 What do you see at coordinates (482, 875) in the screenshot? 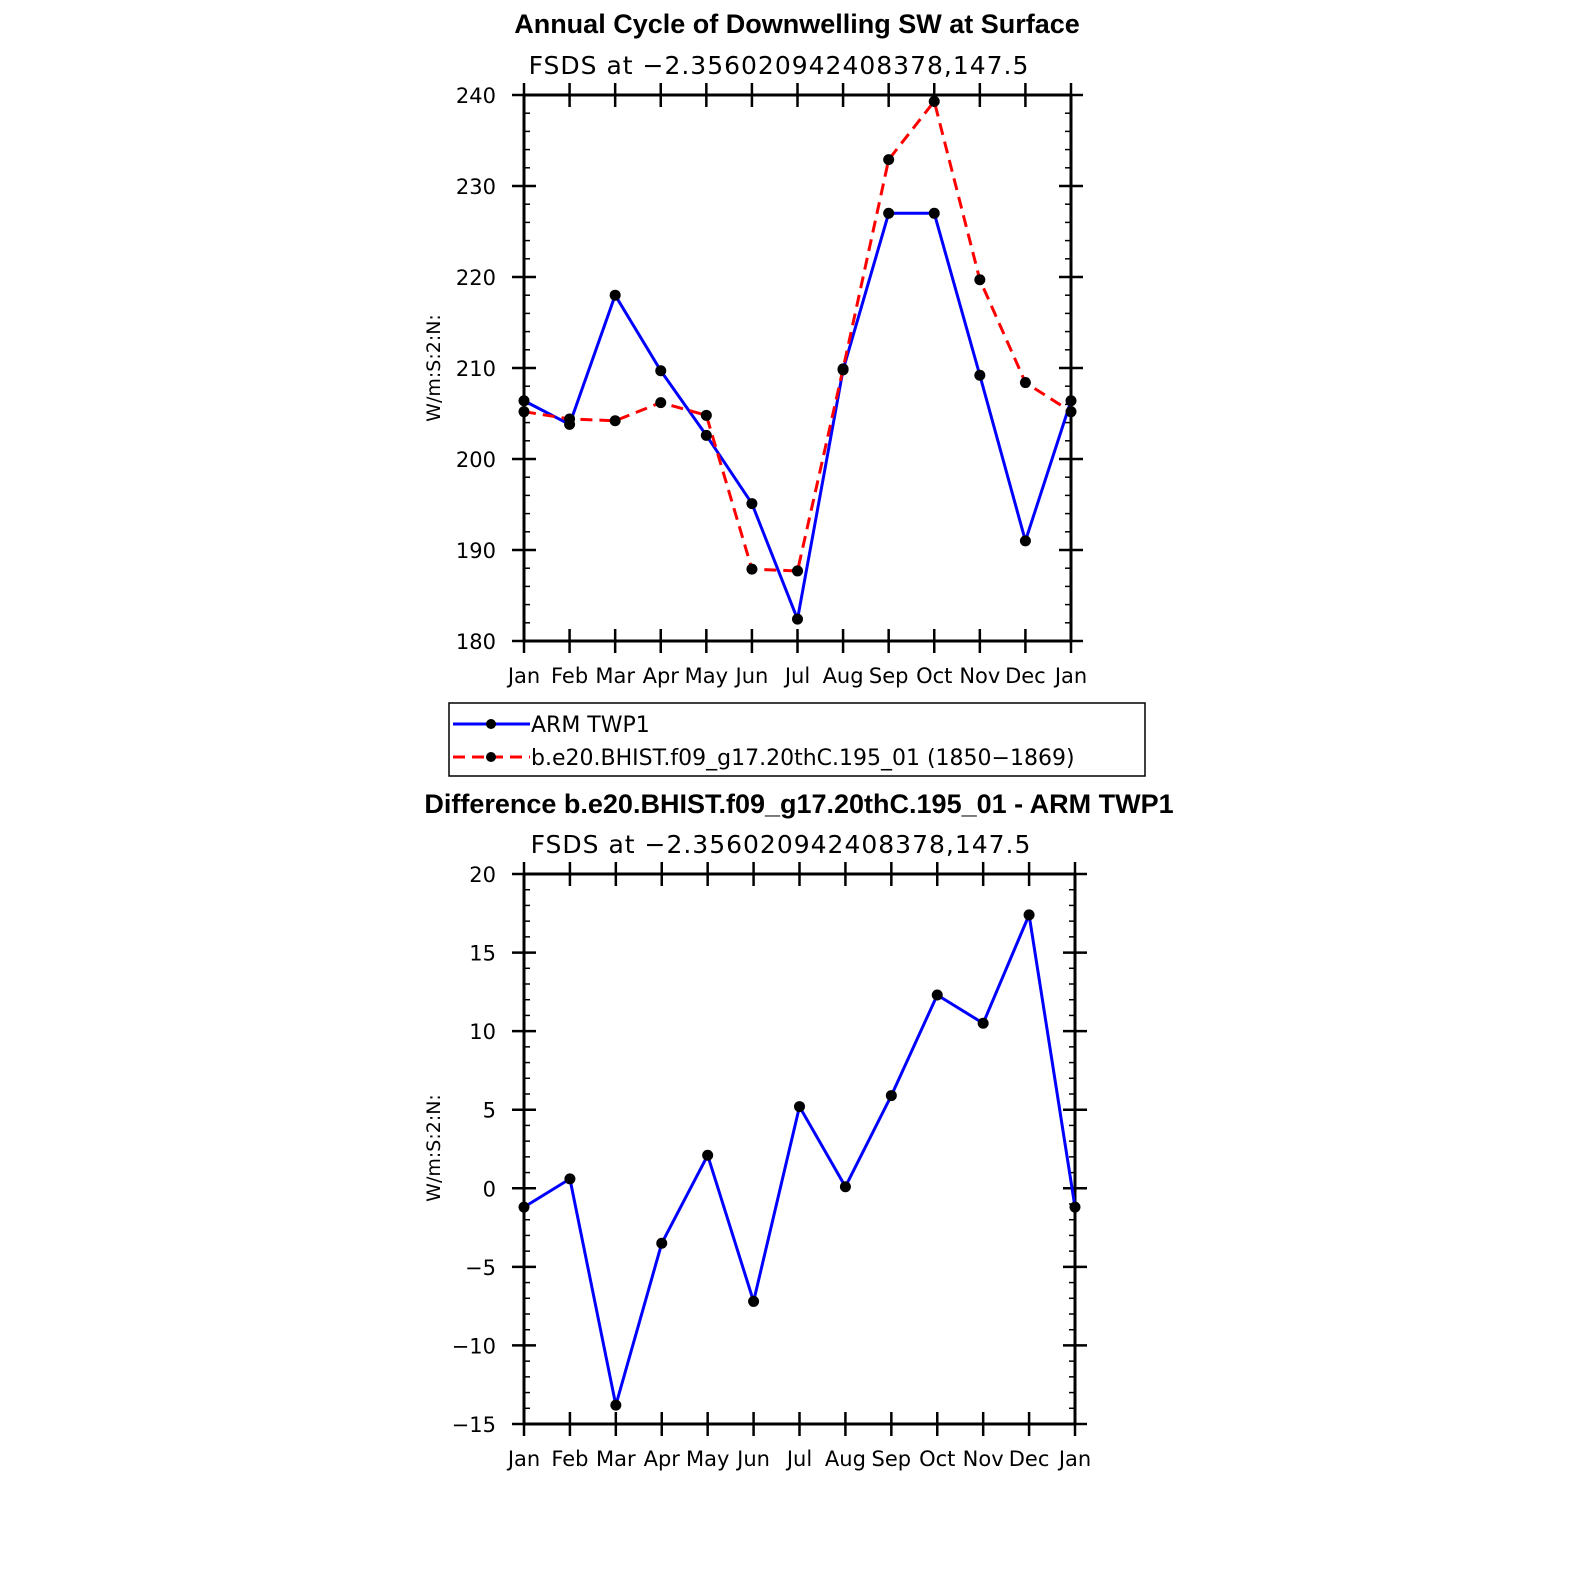
I see `bottom-y-tick-label: 20` at bounding box center [482, 875].